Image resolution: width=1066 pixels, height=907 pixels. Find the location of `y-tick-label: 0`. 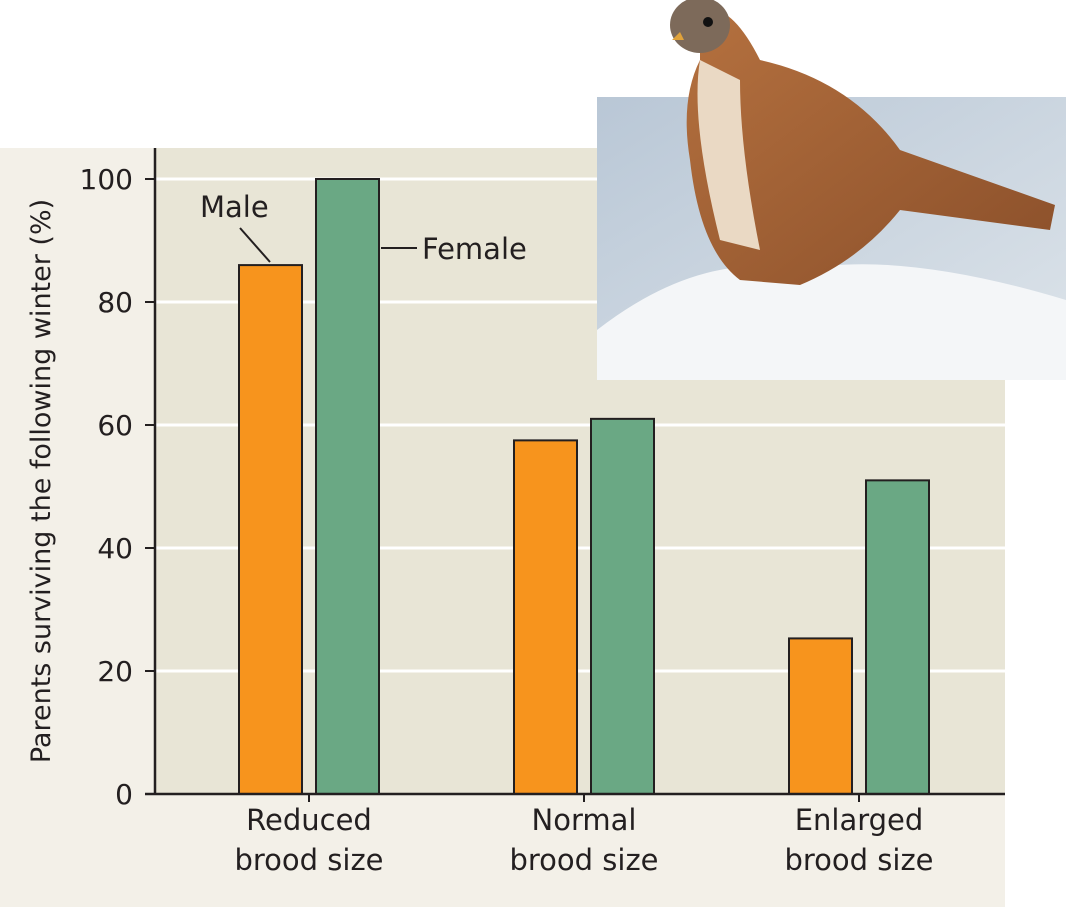

y-tick-label: 0 is located at coordinates (124, 794).